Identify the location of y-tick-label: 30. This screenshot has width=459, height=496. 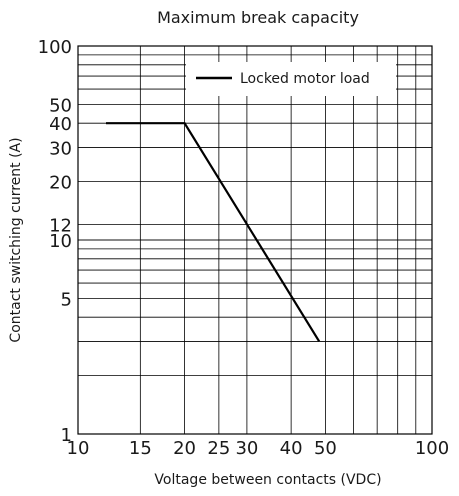
(60, 148).